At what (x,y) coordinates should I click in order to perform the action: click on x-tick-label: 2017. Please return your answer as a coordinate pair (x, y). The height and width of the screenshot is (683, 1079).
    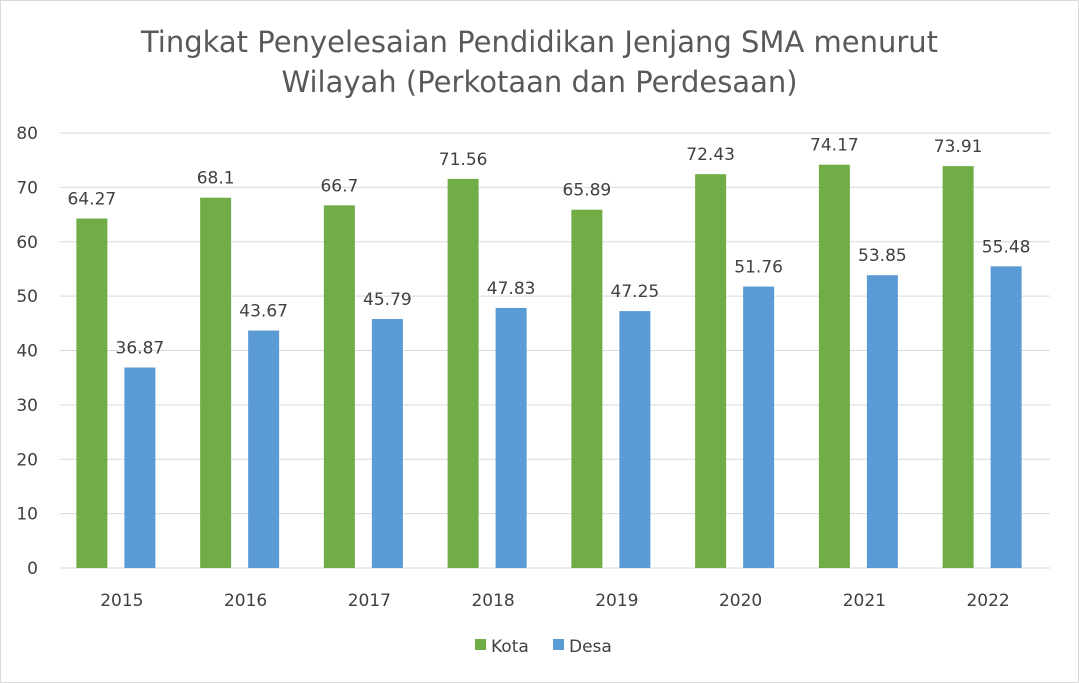
    Looking at the image, I should click on (369, 601).